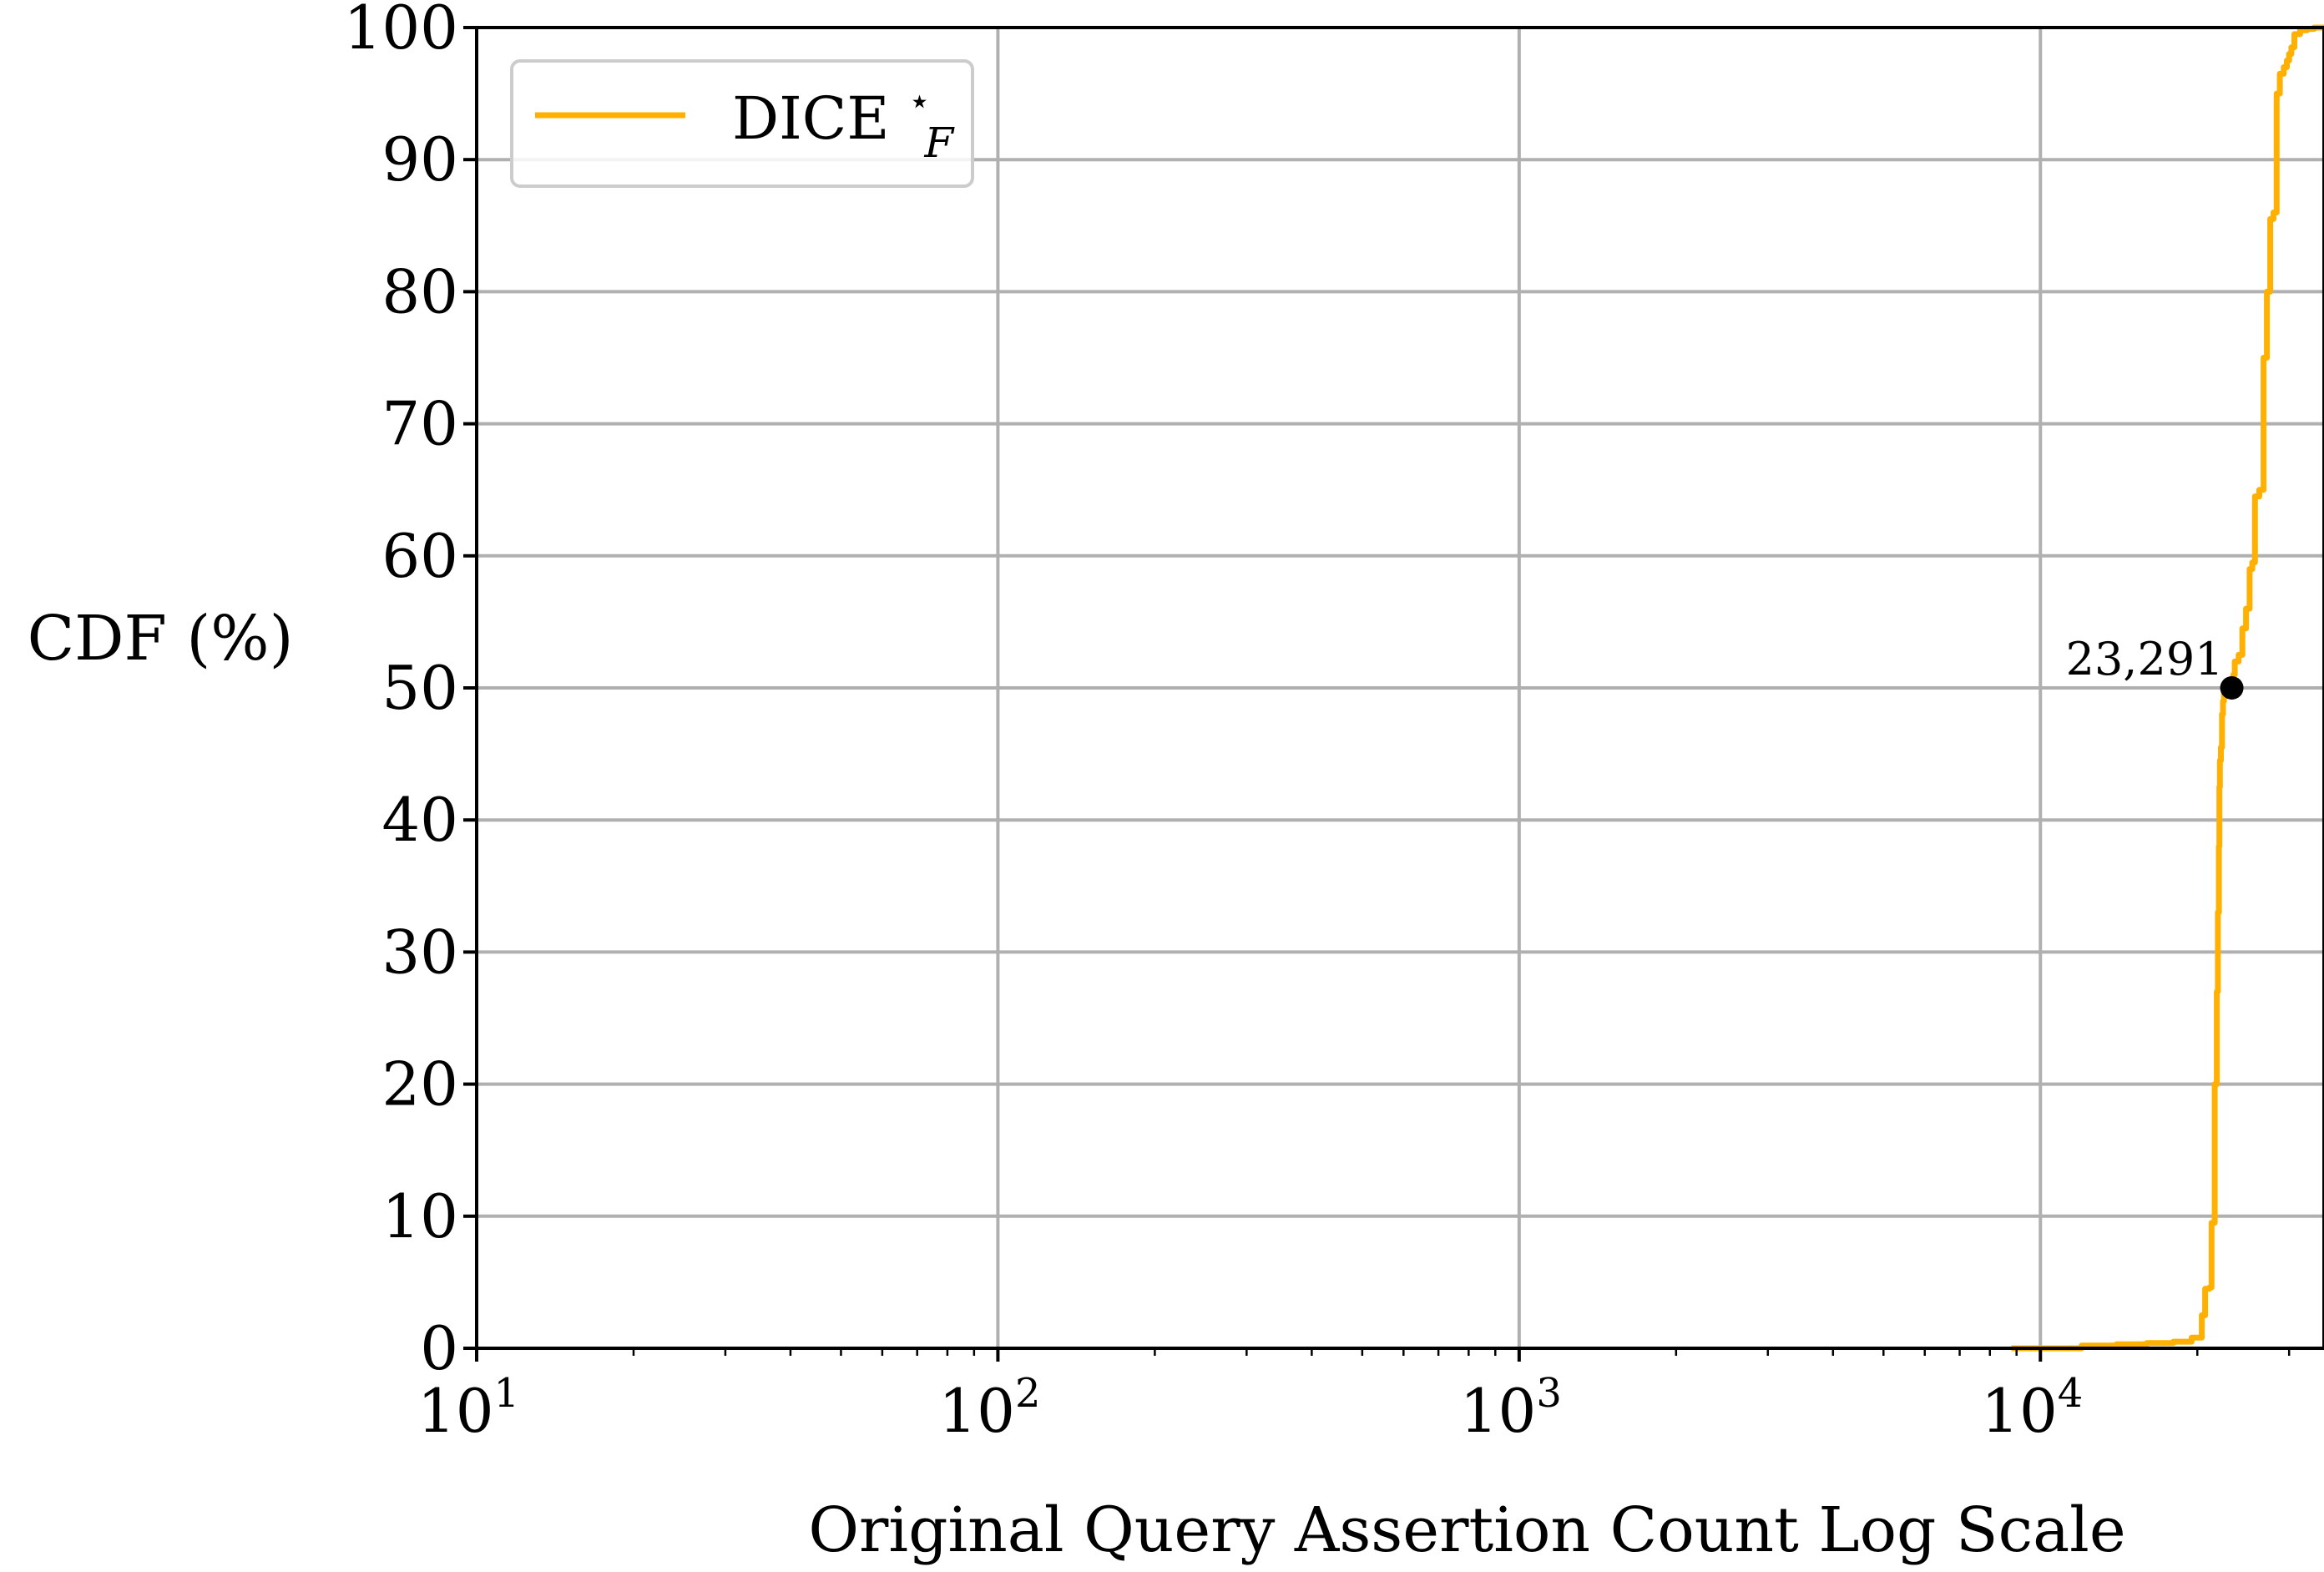 This screenshot has height=1572, width=2324. Describe the element at coordinates (940, 143) in the screenshot. I see `legend-series-subscript: F` at that location.